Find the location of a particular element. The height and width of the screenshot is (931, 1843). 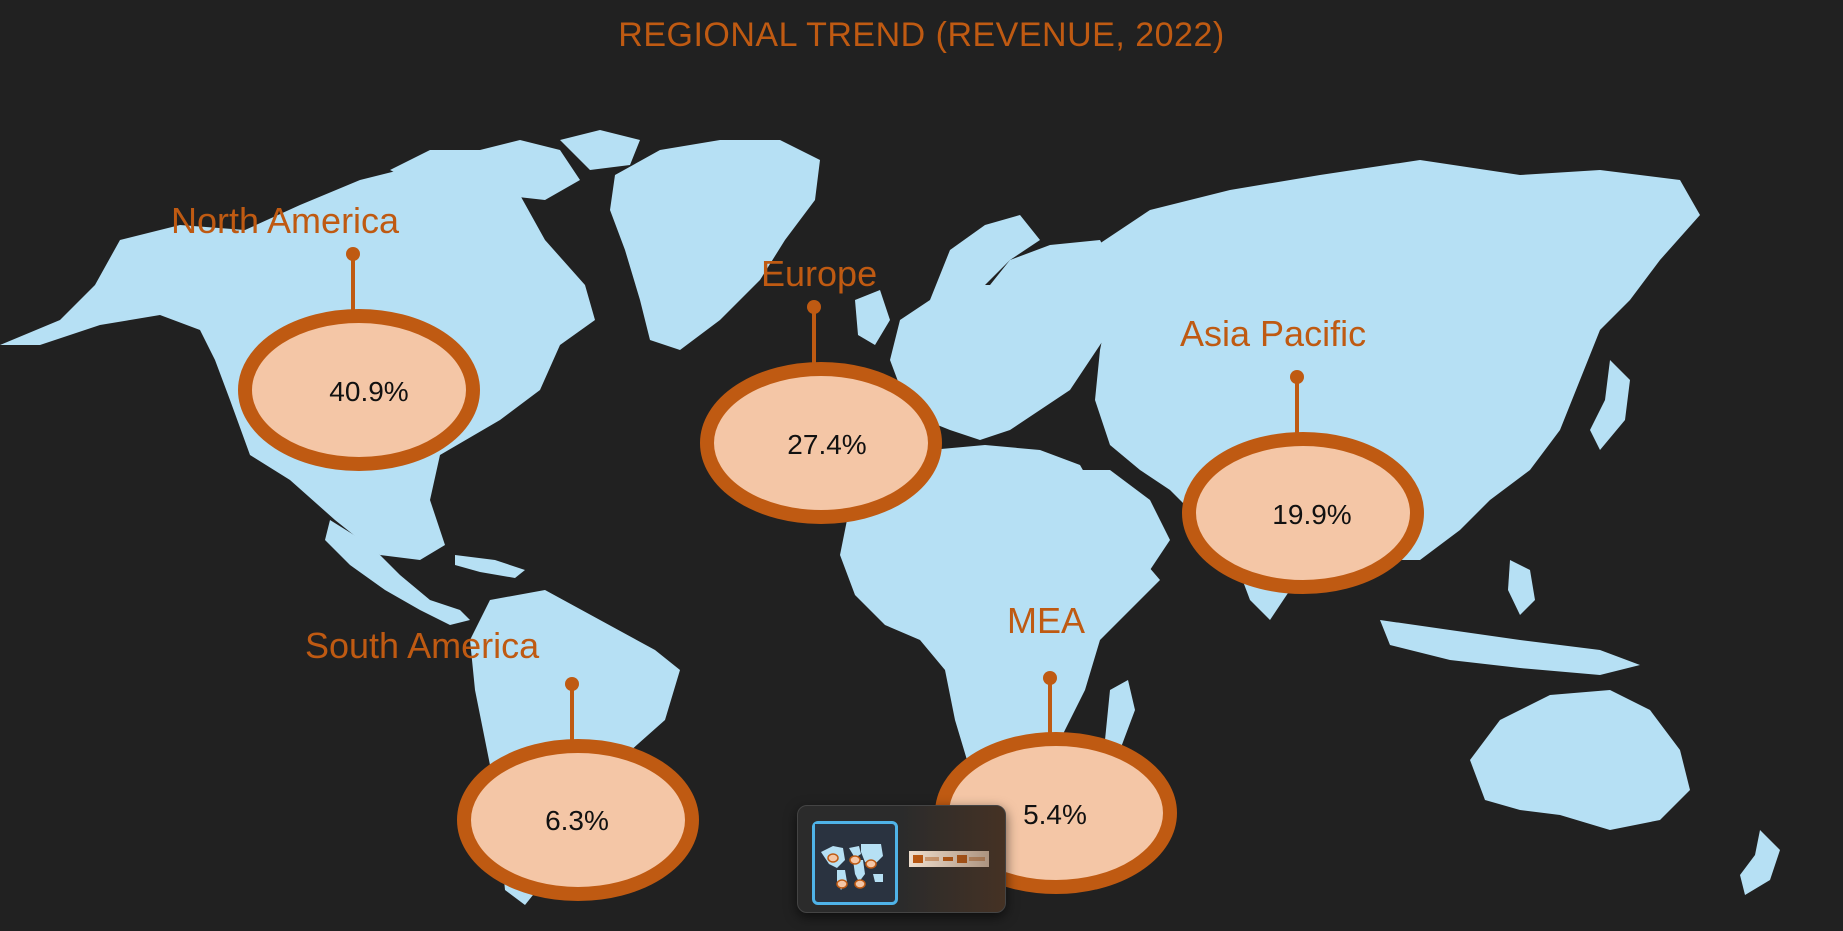

world-map-slide-thumbnail is located at coordinates (855, 863).